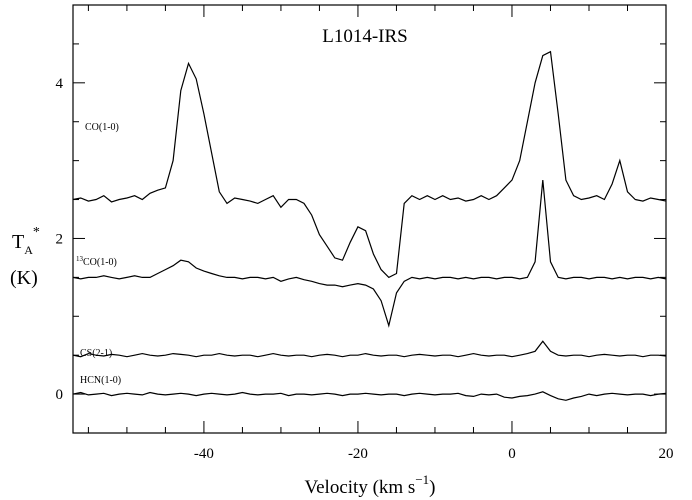 This screenshot has height=500, width=692. I want to click on y-label-sub: A, so click(28, 250).